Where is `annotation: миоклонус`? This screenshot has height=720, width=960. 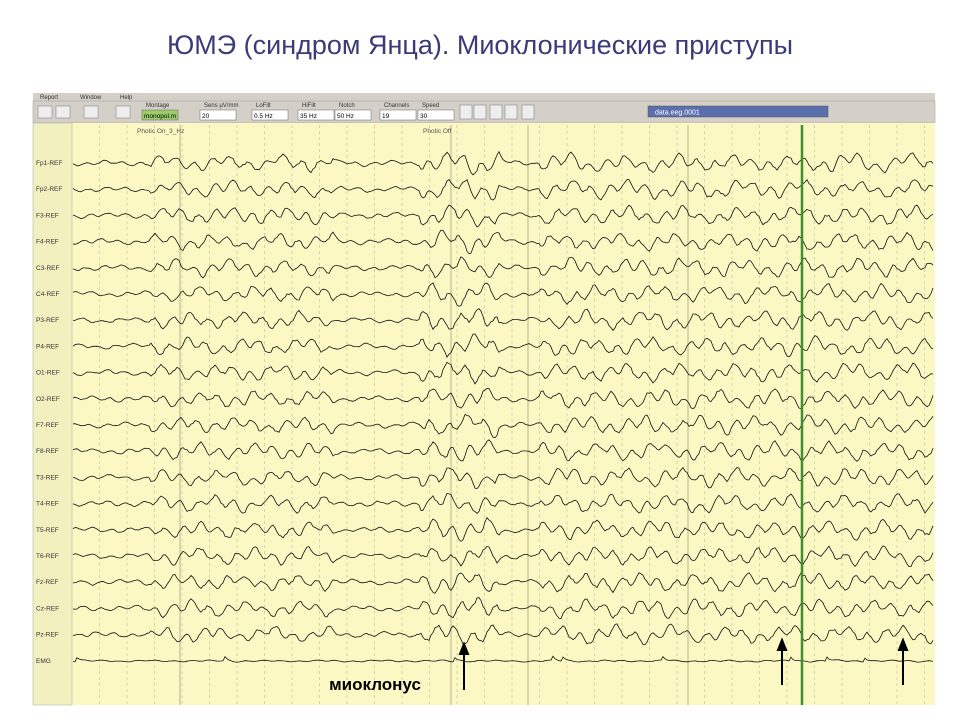
annotation: миоклонус is located at coordinates (375, 684).